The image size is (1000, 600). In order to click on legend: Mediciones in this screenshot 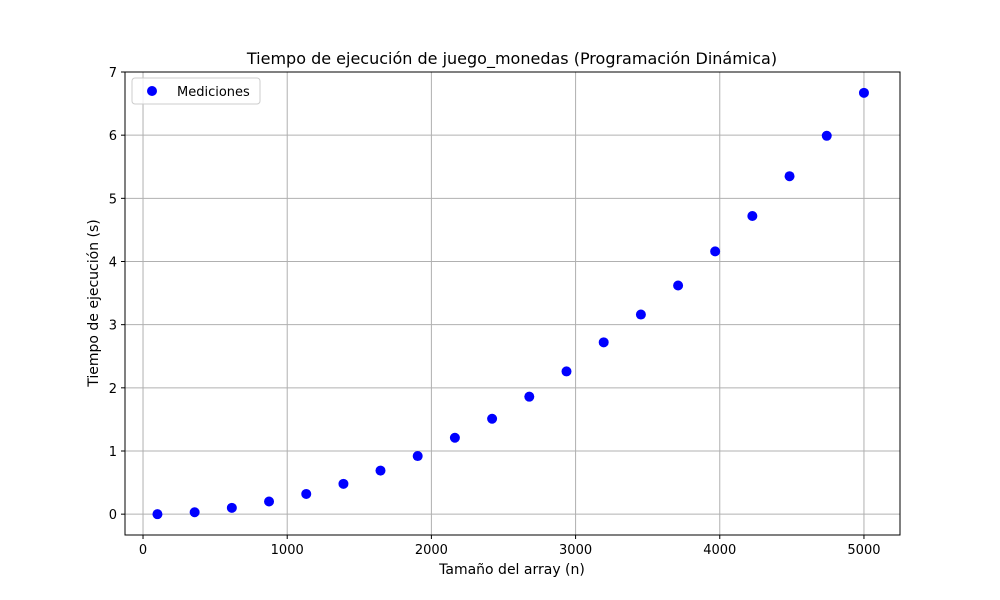, I will do `click(196, 91)`.